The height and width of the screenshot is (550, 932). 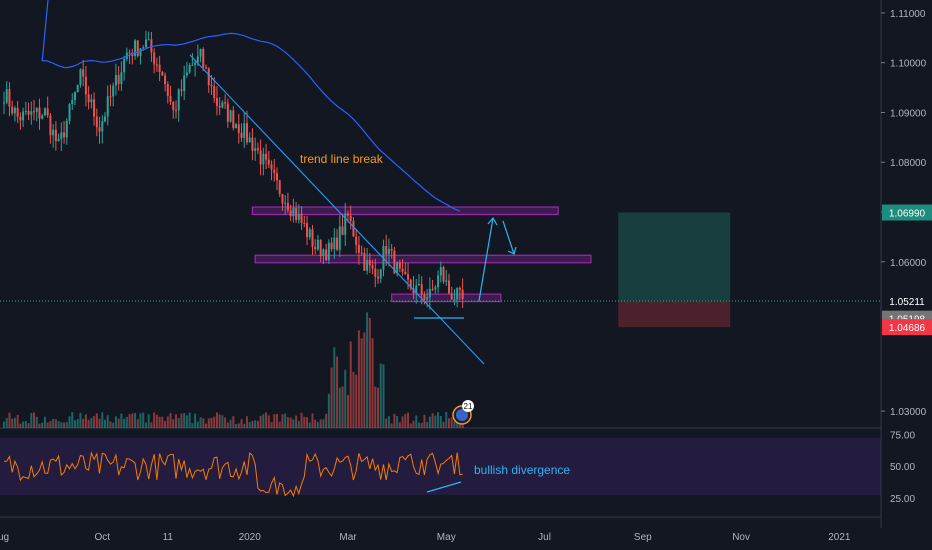 I want to click on position-profit-zone, so click(x=674, y=257).